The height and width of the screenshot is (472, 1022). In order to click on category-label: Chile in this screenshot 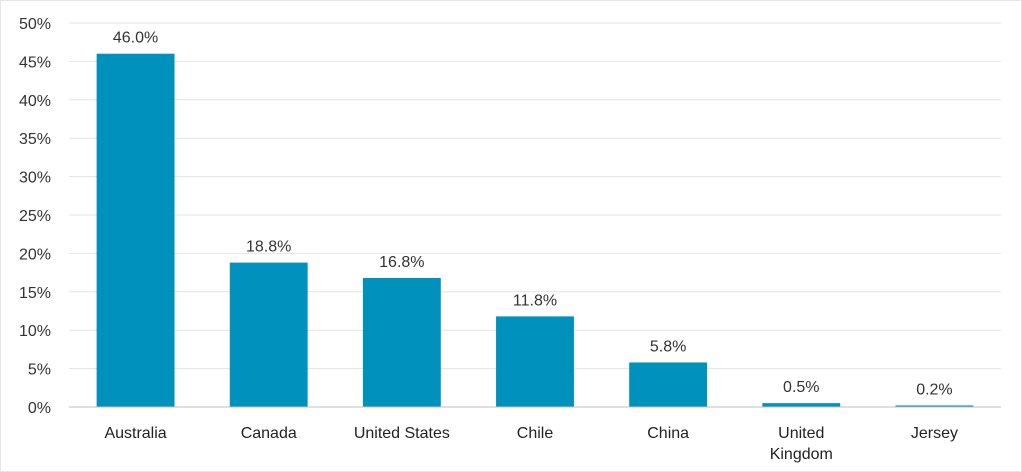, I will do `click(535, 433)`.